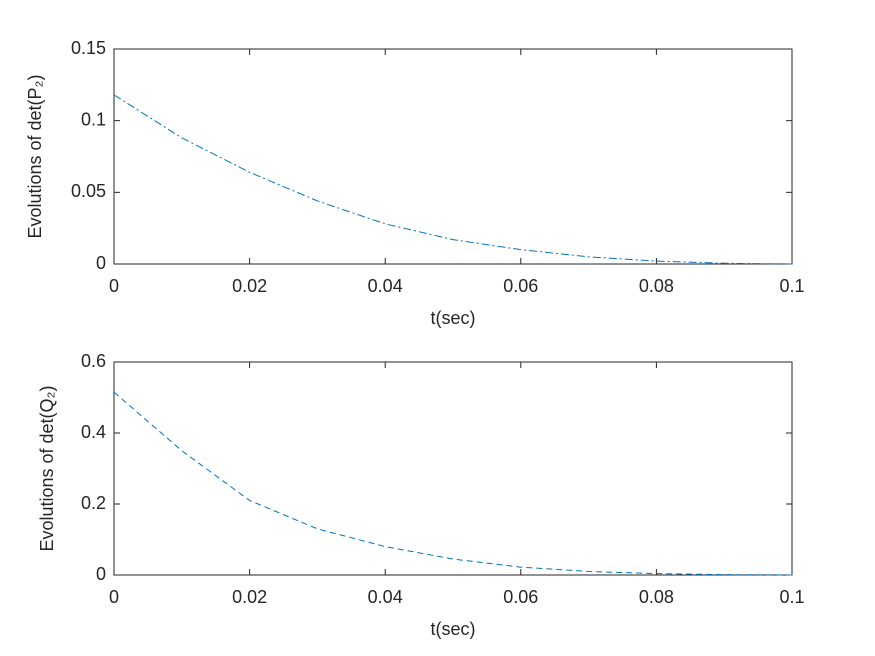 This screenshot has height=656, width=875. Describe the element at coordinates (93, 432) in the screenshot. I see `y-tick-label: 0.4` at that location.